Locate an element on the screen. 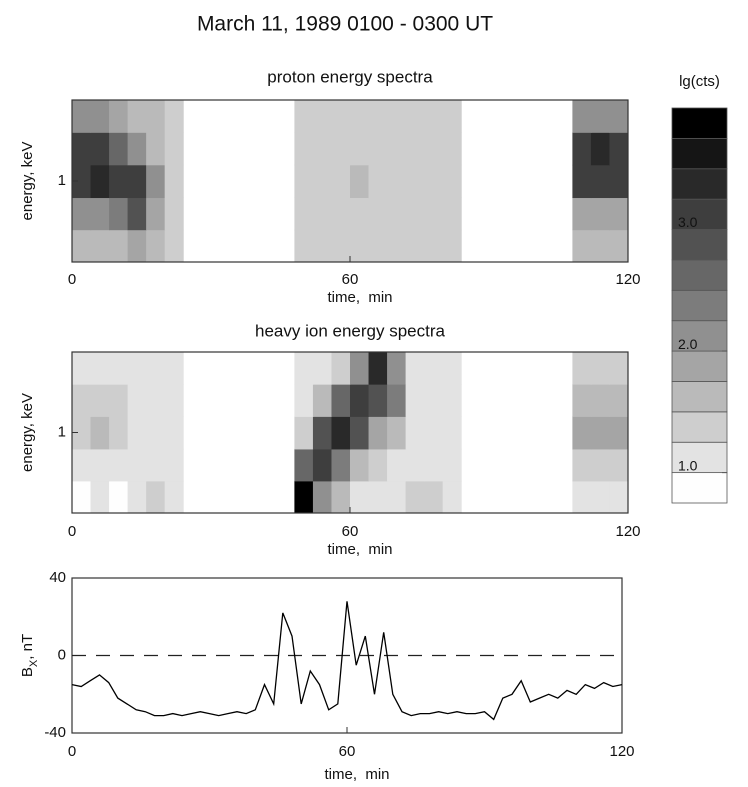 Image resolution: width=748 pixels, height=787 pixels. data-line is located at coordinates (347, 661).